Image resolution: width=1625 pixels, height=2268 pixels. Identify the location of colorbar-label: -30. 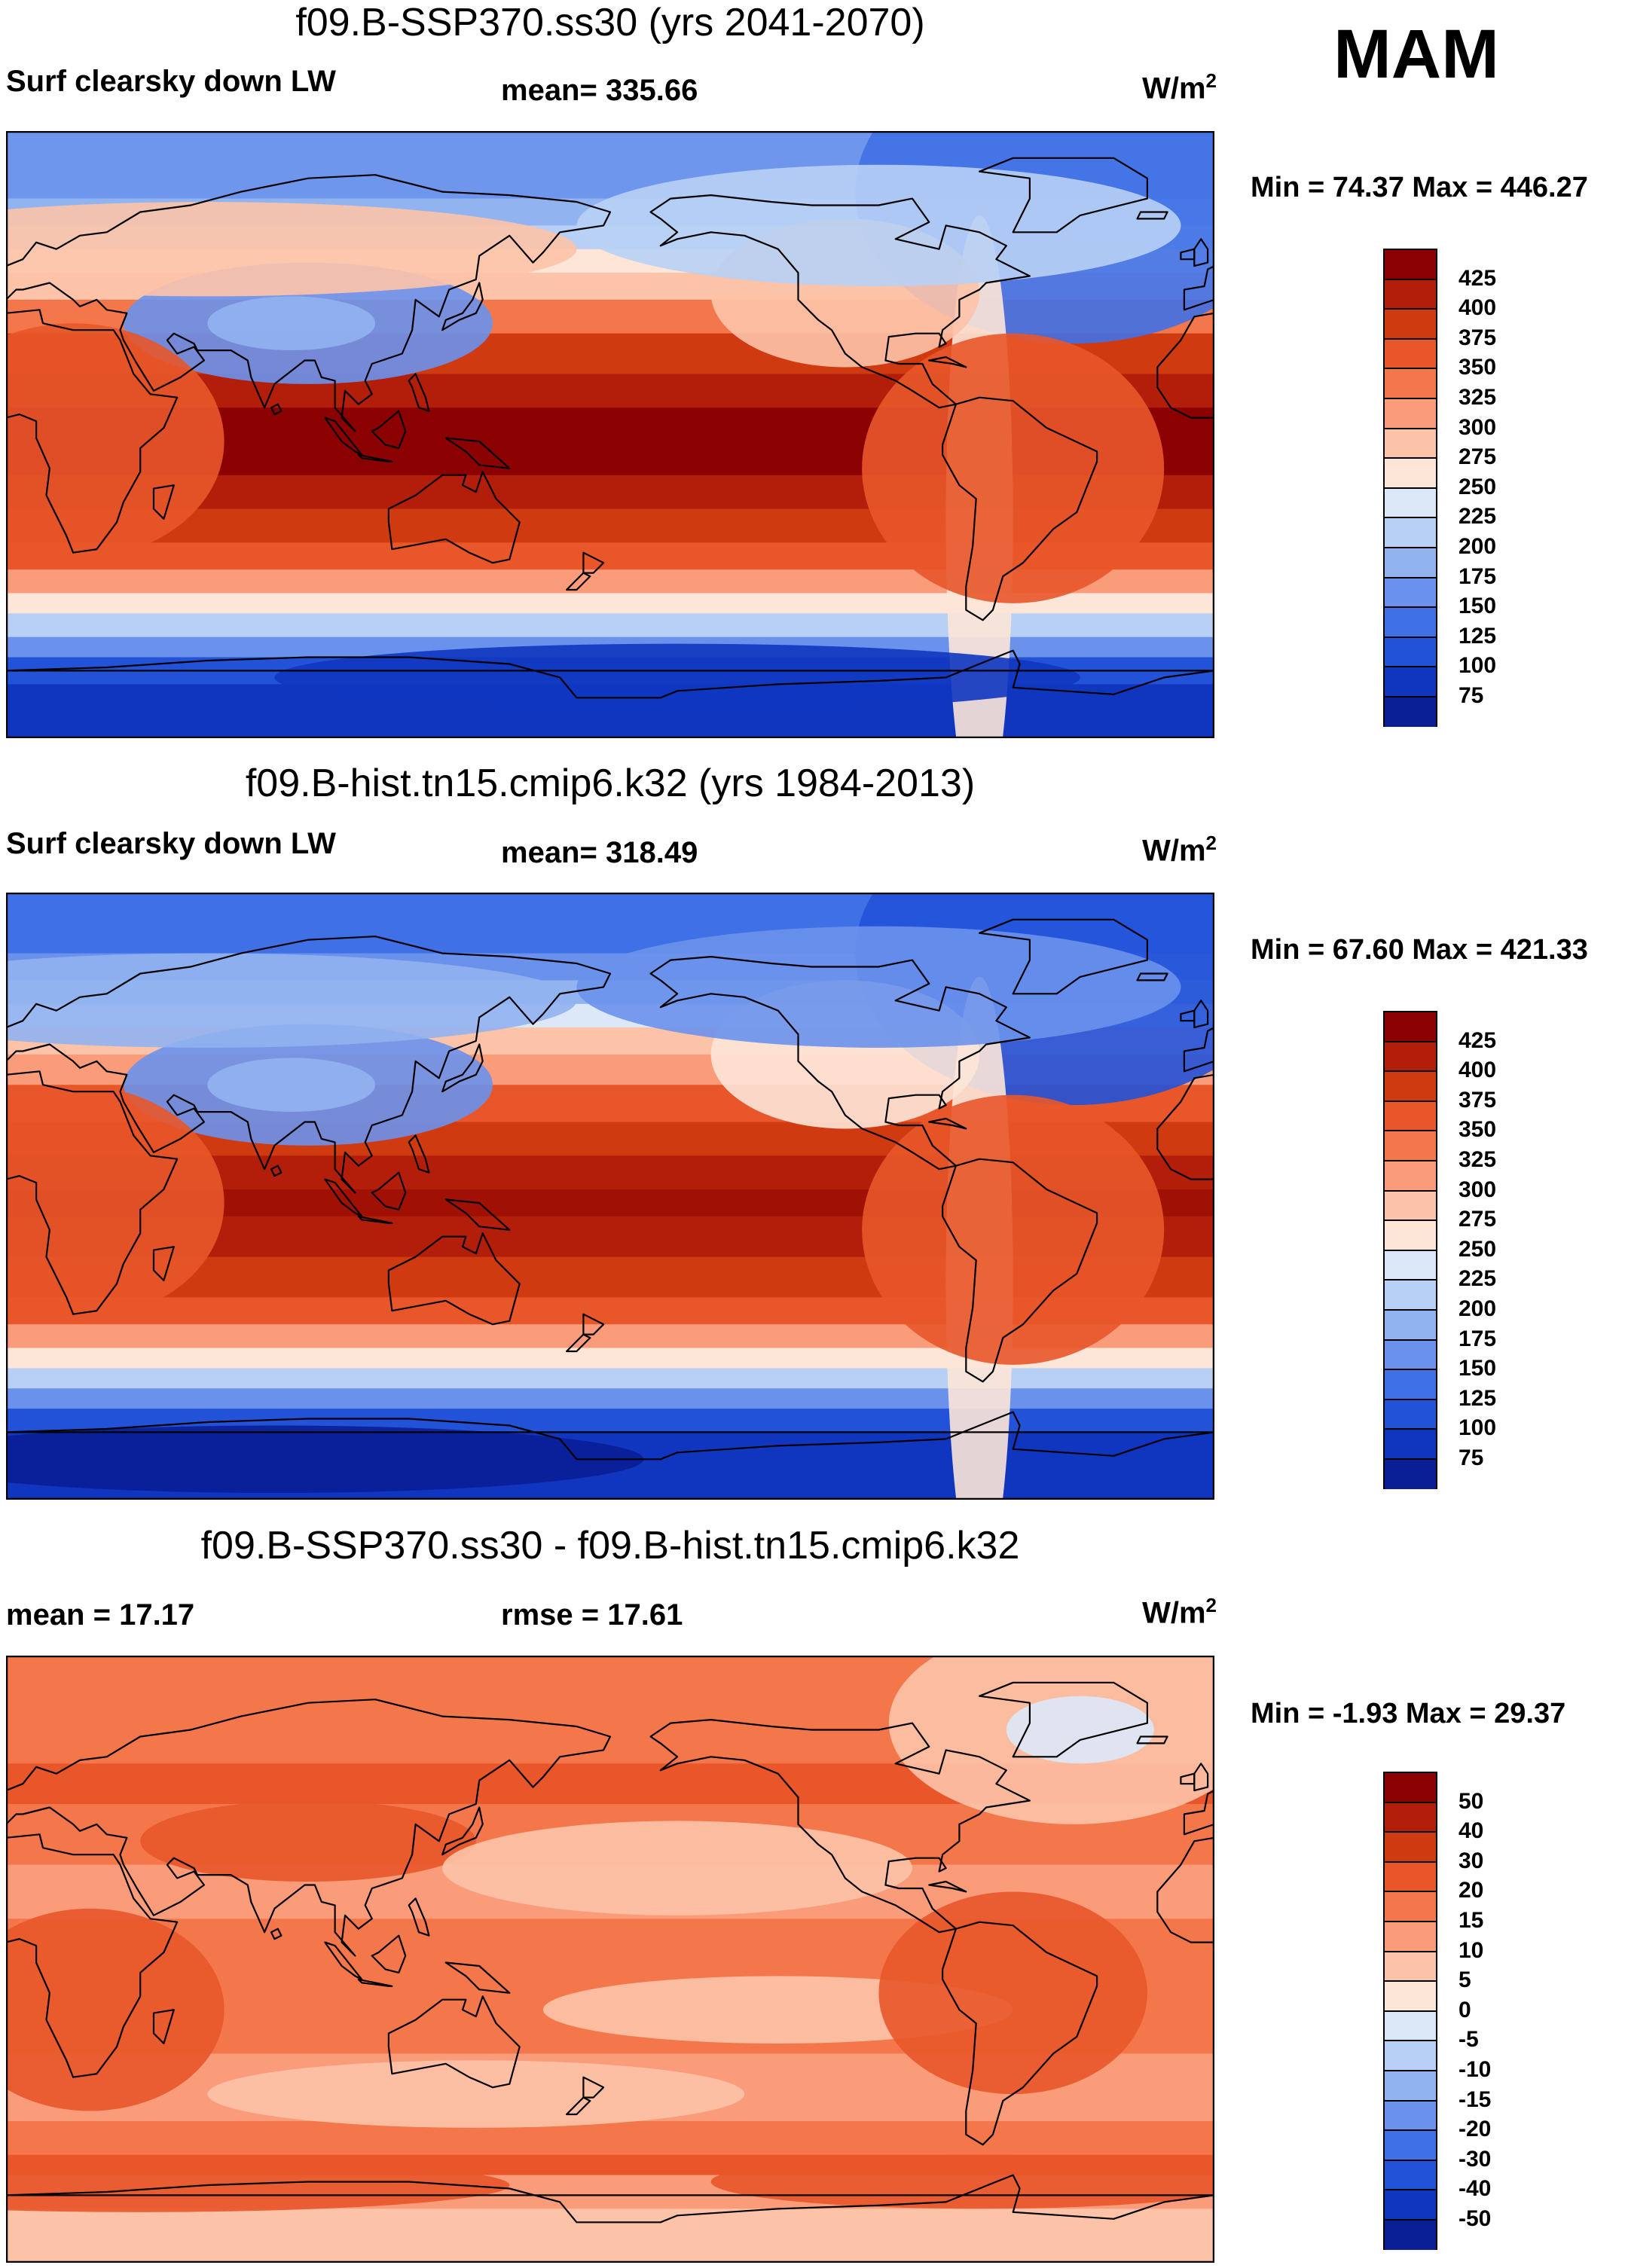
(1475, 2159).